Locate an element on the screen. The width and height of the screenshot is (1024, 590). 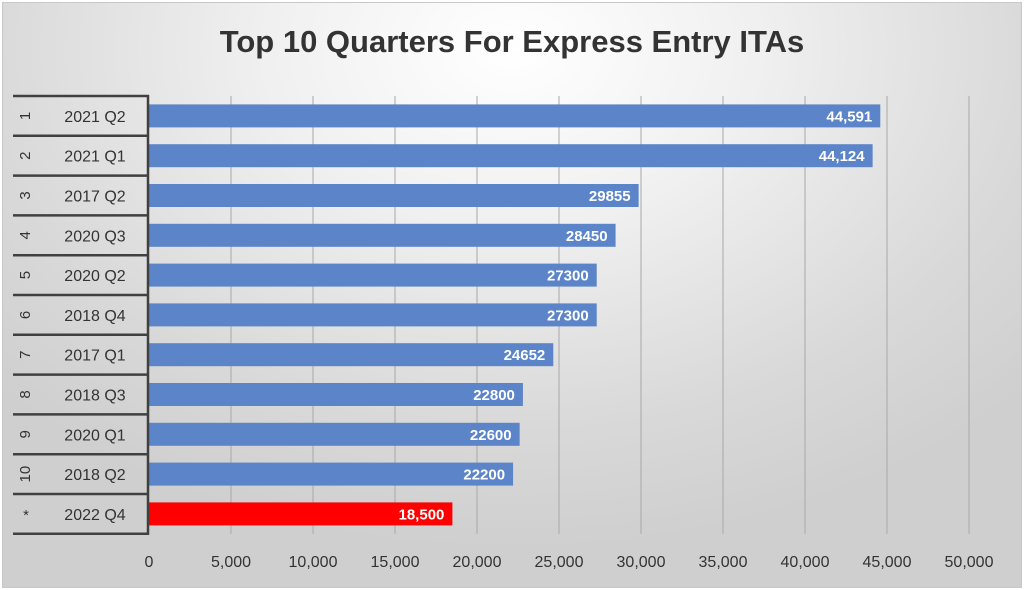
category-label: 2018 Q2 is located at coordinates (94, 475).